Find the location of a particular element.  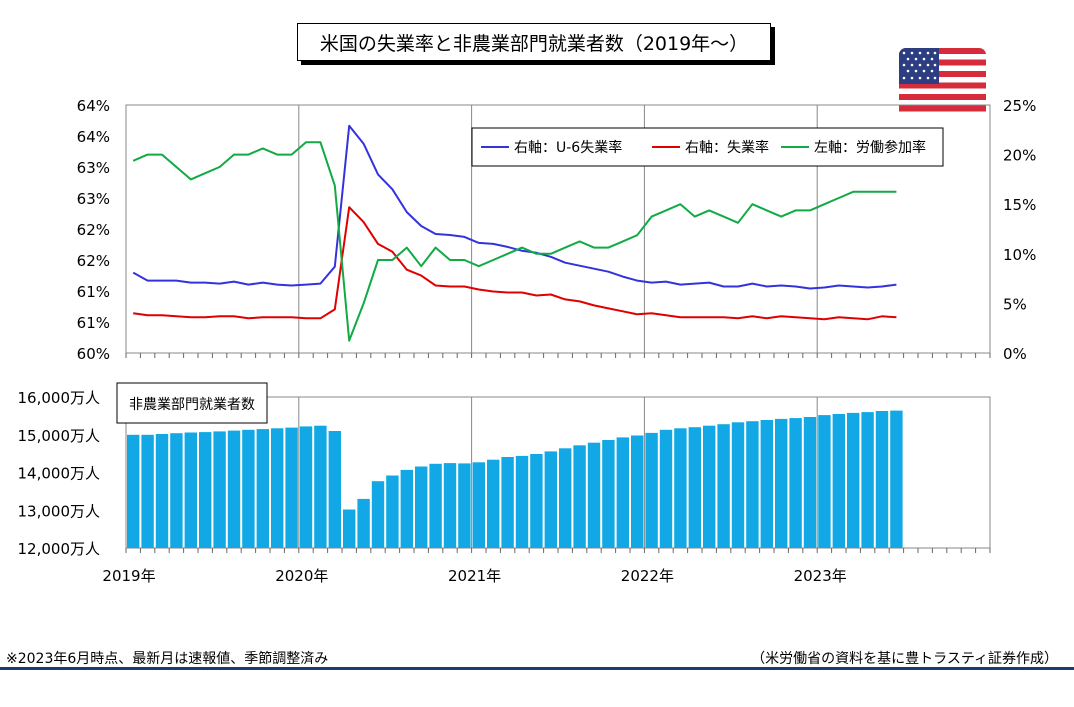

year-label: 2023年 is located at coordinates (820, 576).